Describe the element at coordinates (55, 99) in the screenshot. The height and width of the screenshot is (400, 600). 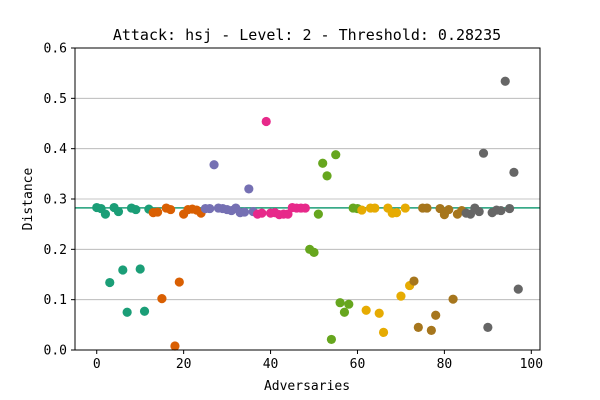
I see `y-tick-label: 0.5` at that location.